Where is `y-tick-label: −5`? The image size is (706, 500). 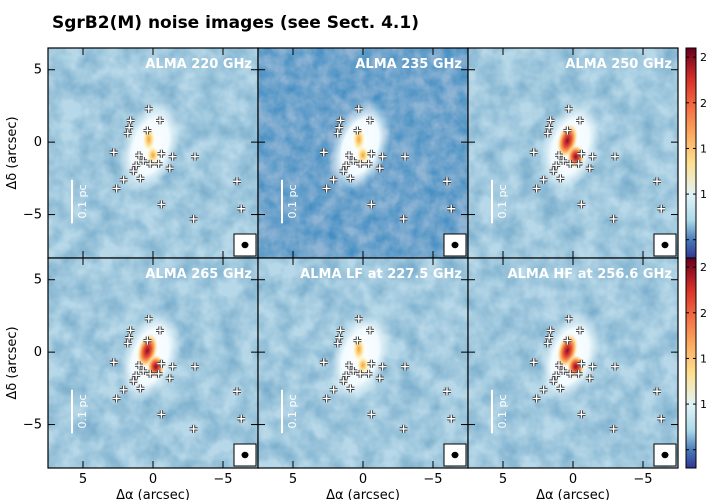 y-tick-label: −5 is located at coordinates (32, 425).